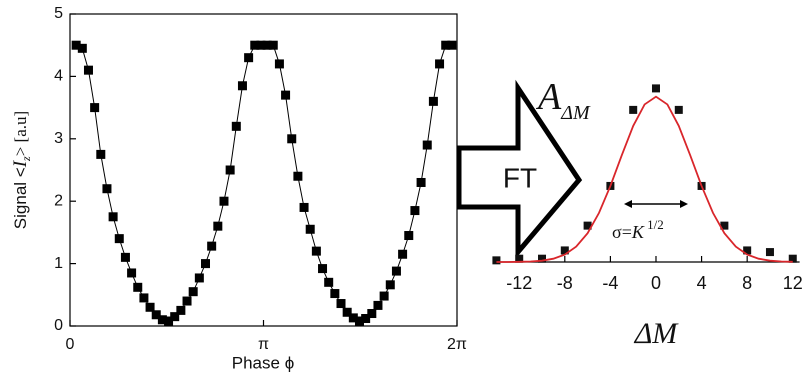  Describe the element at coordinates (58, 200) in the screenshot. I see `y-tick-label: 2` at that location.